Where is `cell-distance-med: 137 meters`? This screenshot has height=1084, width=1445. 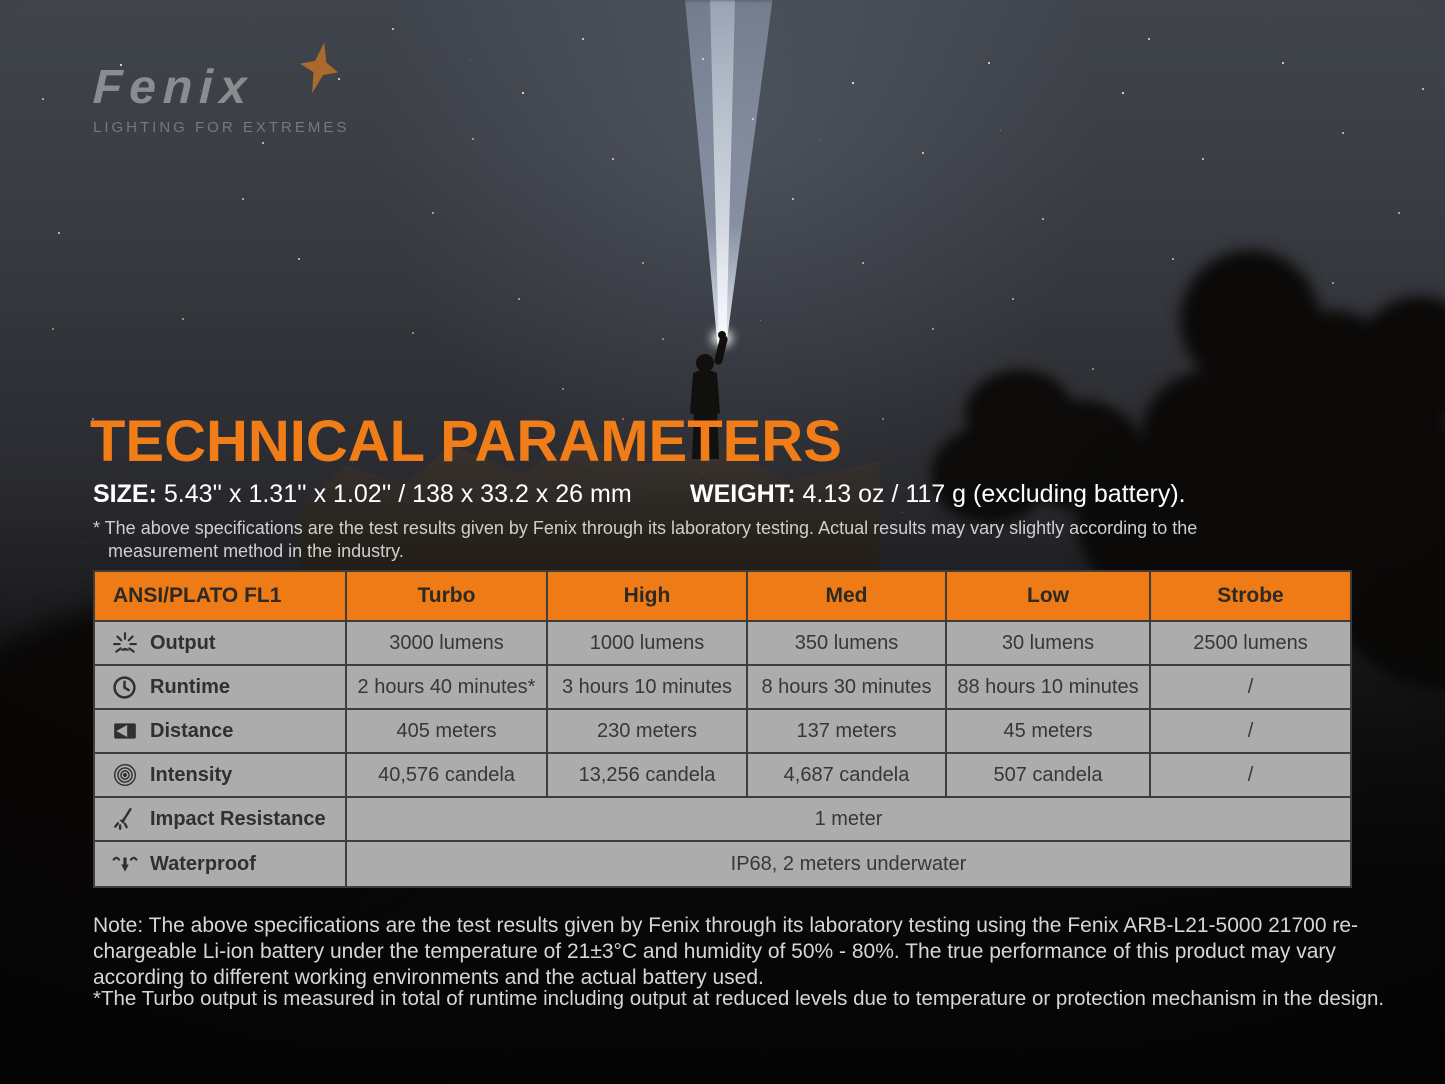
cell-distance-med: 137 meters is located at coordinates (847, 732).